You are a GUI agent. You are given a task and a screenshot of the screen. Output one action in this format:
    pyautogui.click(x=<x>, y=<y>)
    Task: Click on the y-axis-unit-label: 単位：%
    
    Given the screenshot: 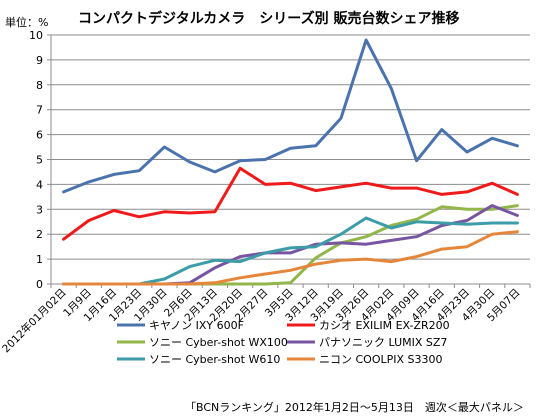 What is the action you would take?
    pyautogui.click(x=26, y=22)
    